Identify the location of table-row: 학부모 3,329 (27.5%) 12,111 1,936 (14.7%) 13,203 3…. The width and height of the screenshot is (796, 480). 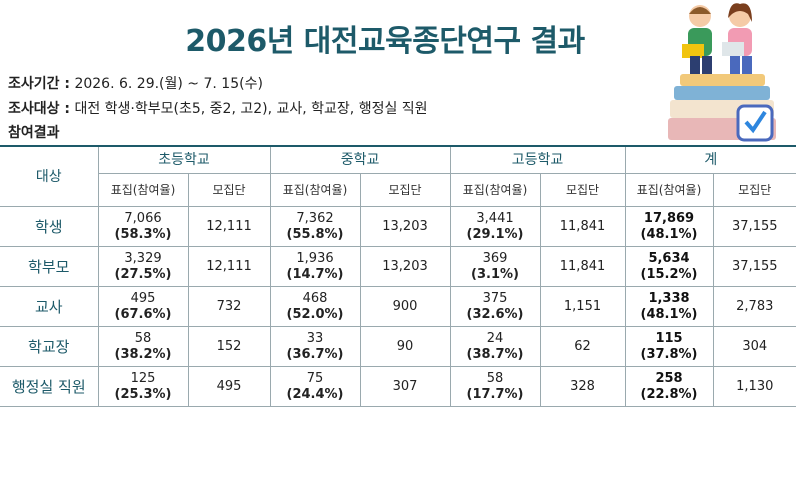
(398, 266).